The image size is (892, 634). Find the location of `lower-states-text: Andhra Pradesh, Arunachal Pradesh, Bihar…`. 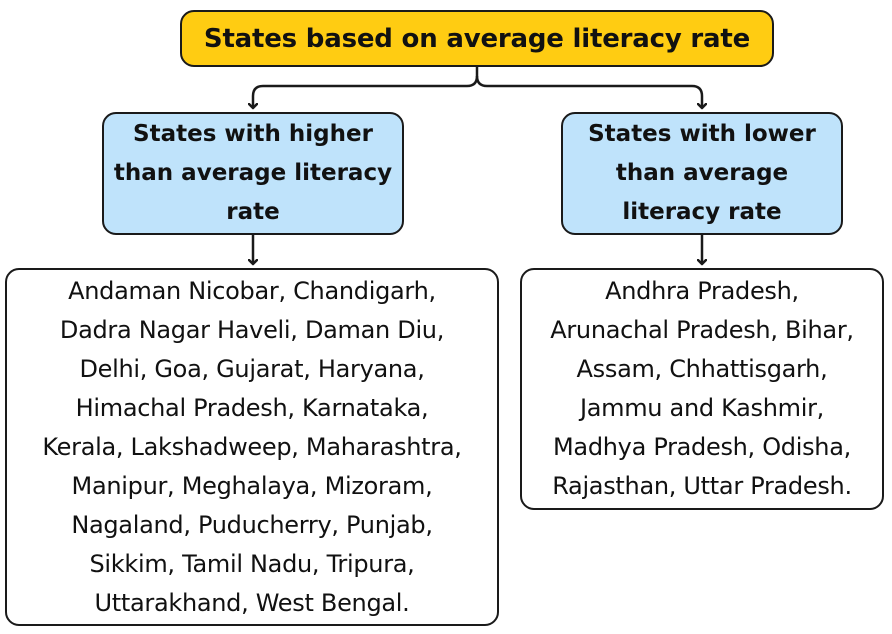

lower-states-text: Andhra Pradesh, Arunachal Pradesh, Bihar… is located at coordinates (702, 389).